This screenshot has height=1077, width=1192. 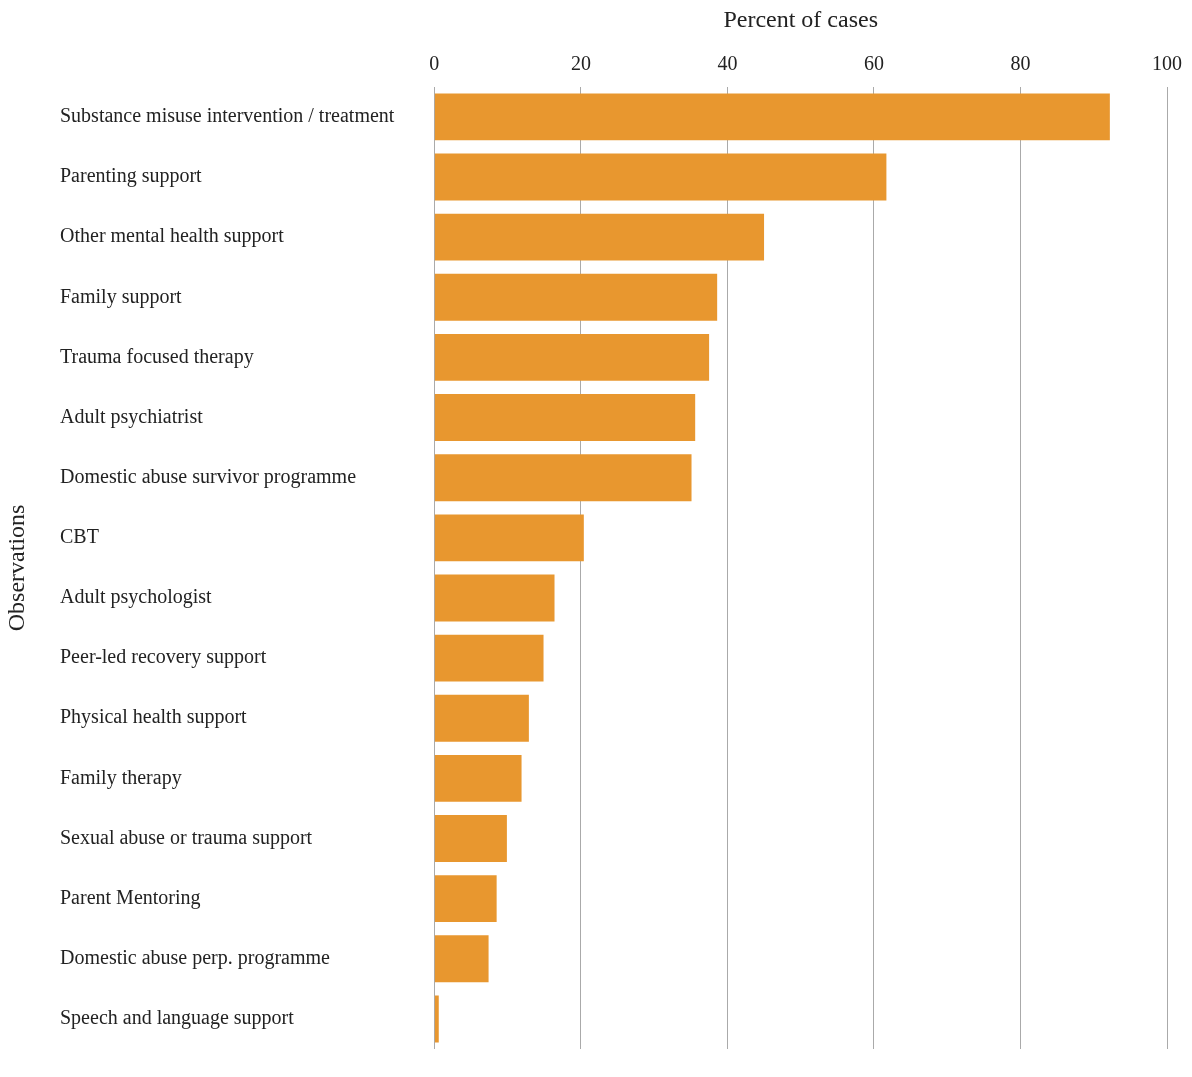 I want to click on y-tick-label: Substance misuse intervention / treatment, so click(x=227, y=115).